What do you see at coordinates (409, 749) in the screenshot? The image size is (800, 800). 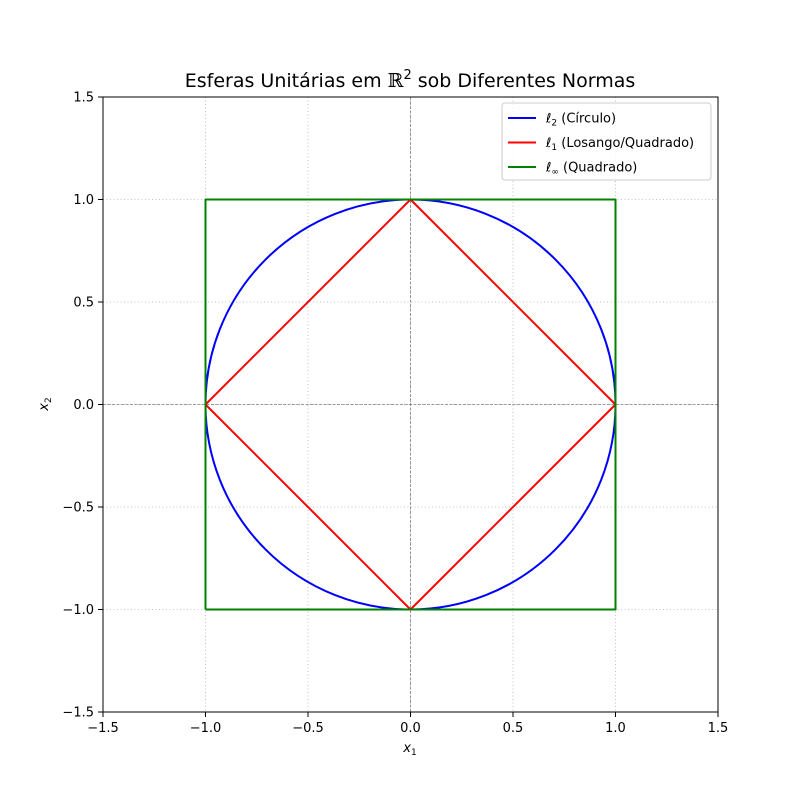 I see `x-axis-label: x1` at bounding box center [409, 749].